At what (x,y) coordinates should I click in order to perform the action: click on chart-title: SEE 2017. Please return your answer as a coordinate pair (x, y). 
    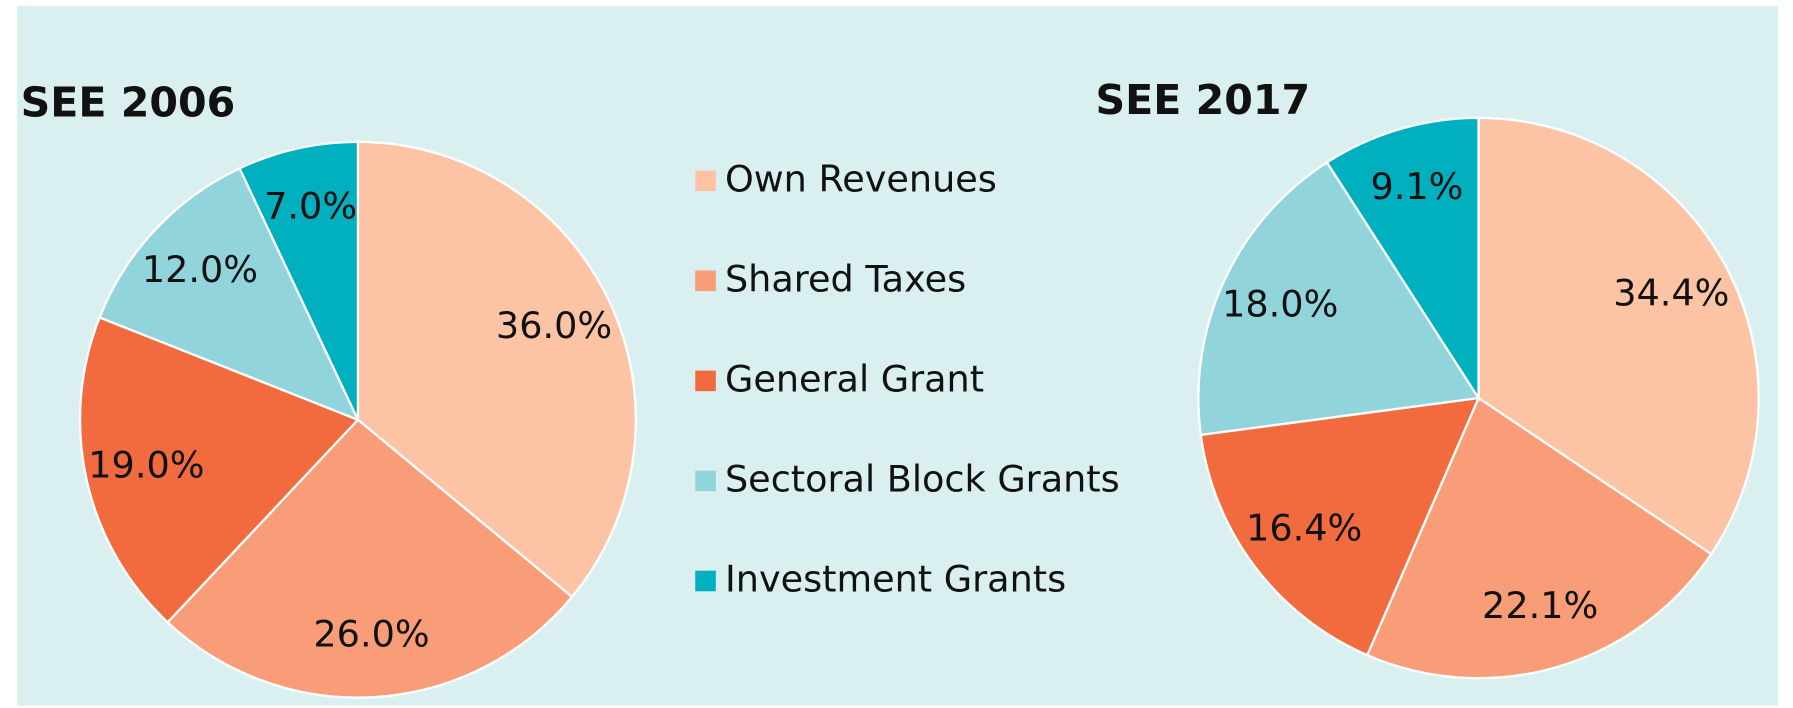
    Looking at the image, I should click on (1202, 100).